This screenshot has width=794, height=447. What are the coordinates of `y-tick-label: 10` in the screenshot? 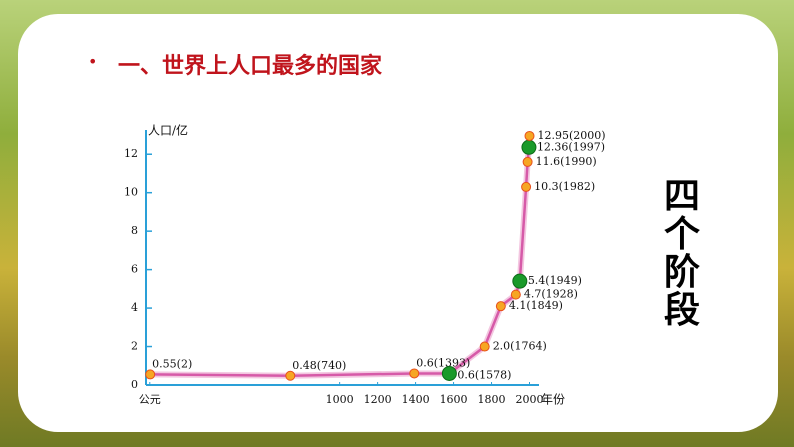 It's located at (131, 192).